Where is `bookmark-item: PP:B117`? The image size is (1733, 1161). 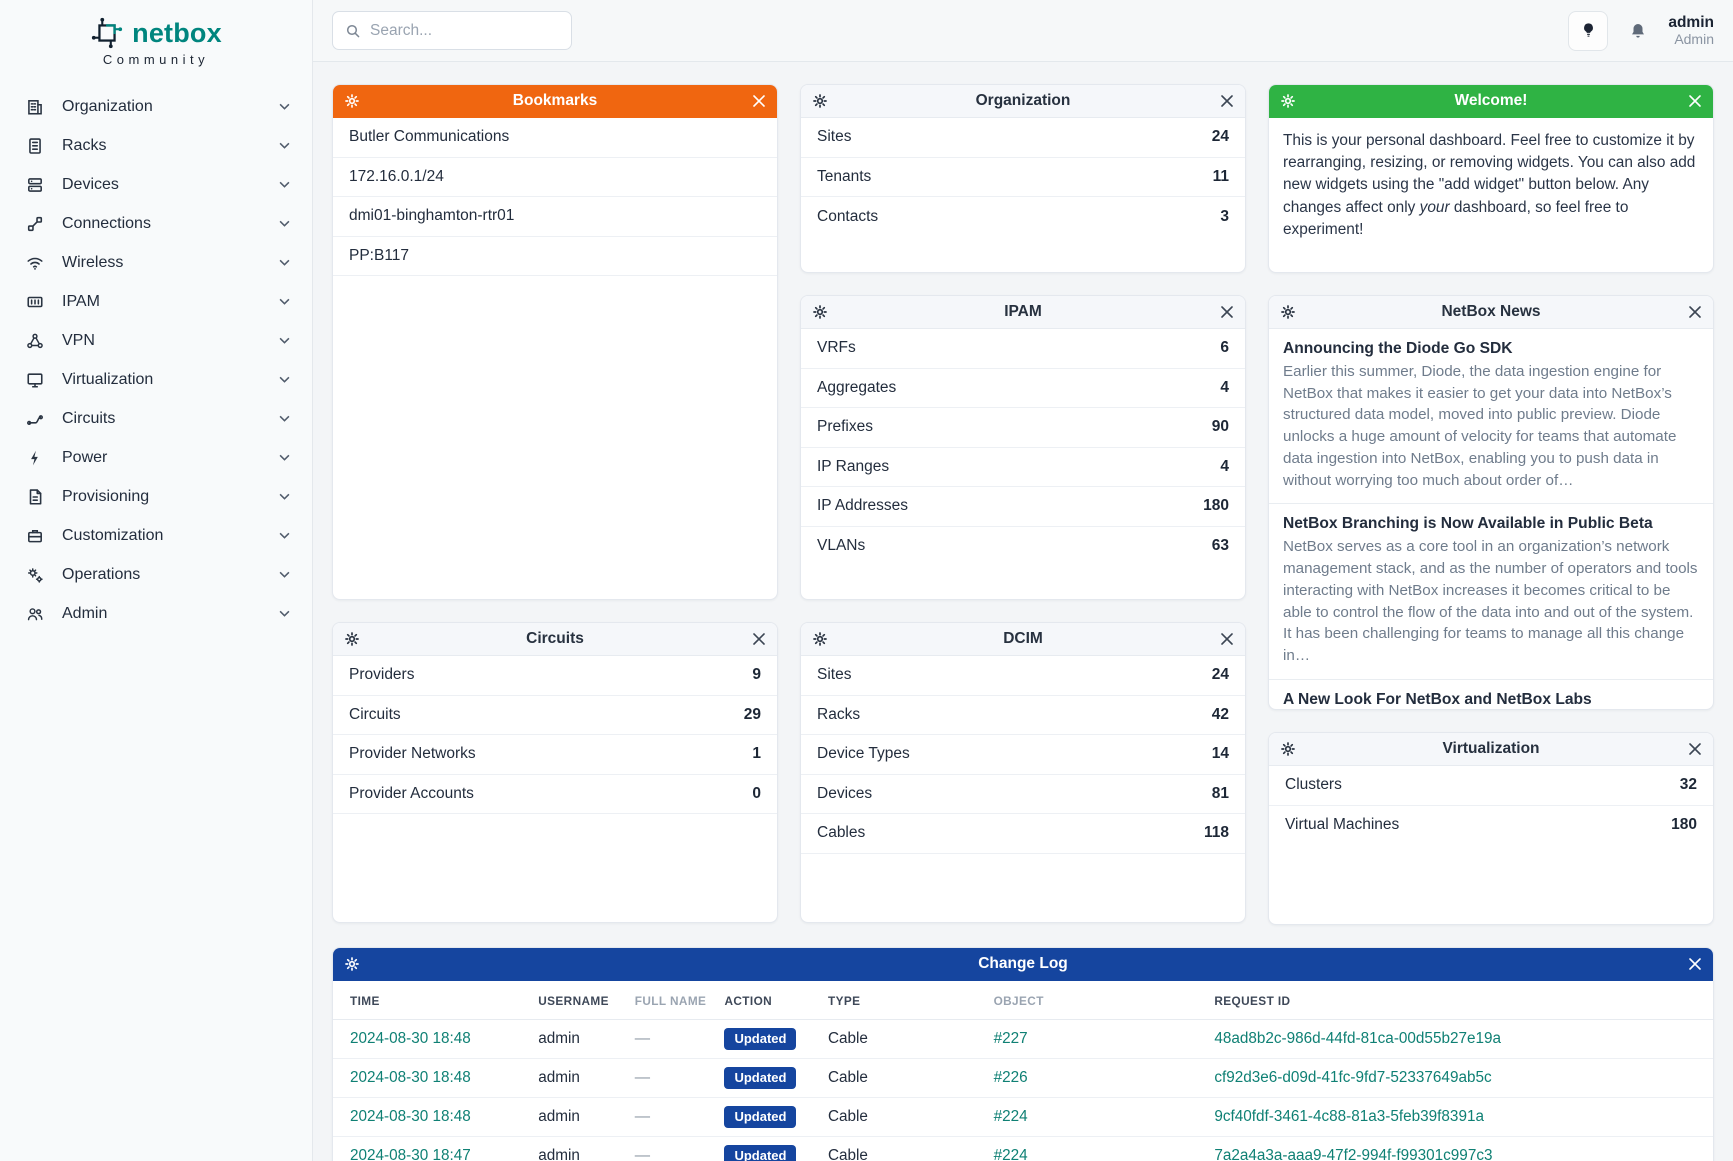
bookmark-item: PP:B117 is located at coordinates (555, 256).